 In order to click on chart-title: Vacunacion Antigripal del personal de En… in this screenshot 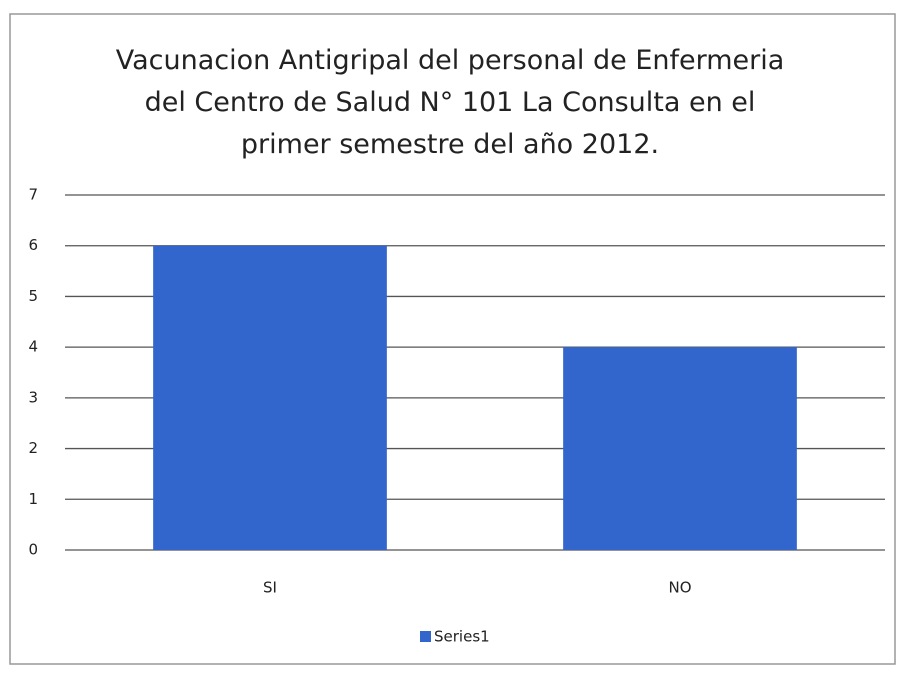, I will do `click(450, 102)`.